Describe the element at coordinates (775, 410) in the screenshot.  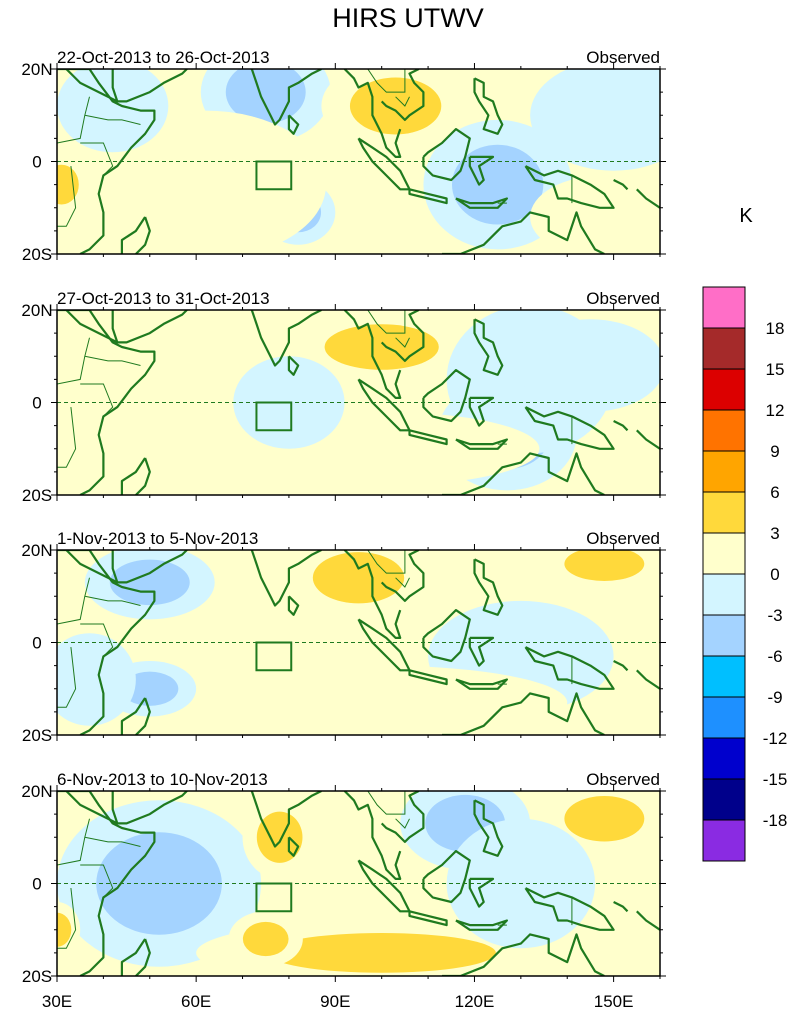
I see `colorbar-label: 12` at that location.